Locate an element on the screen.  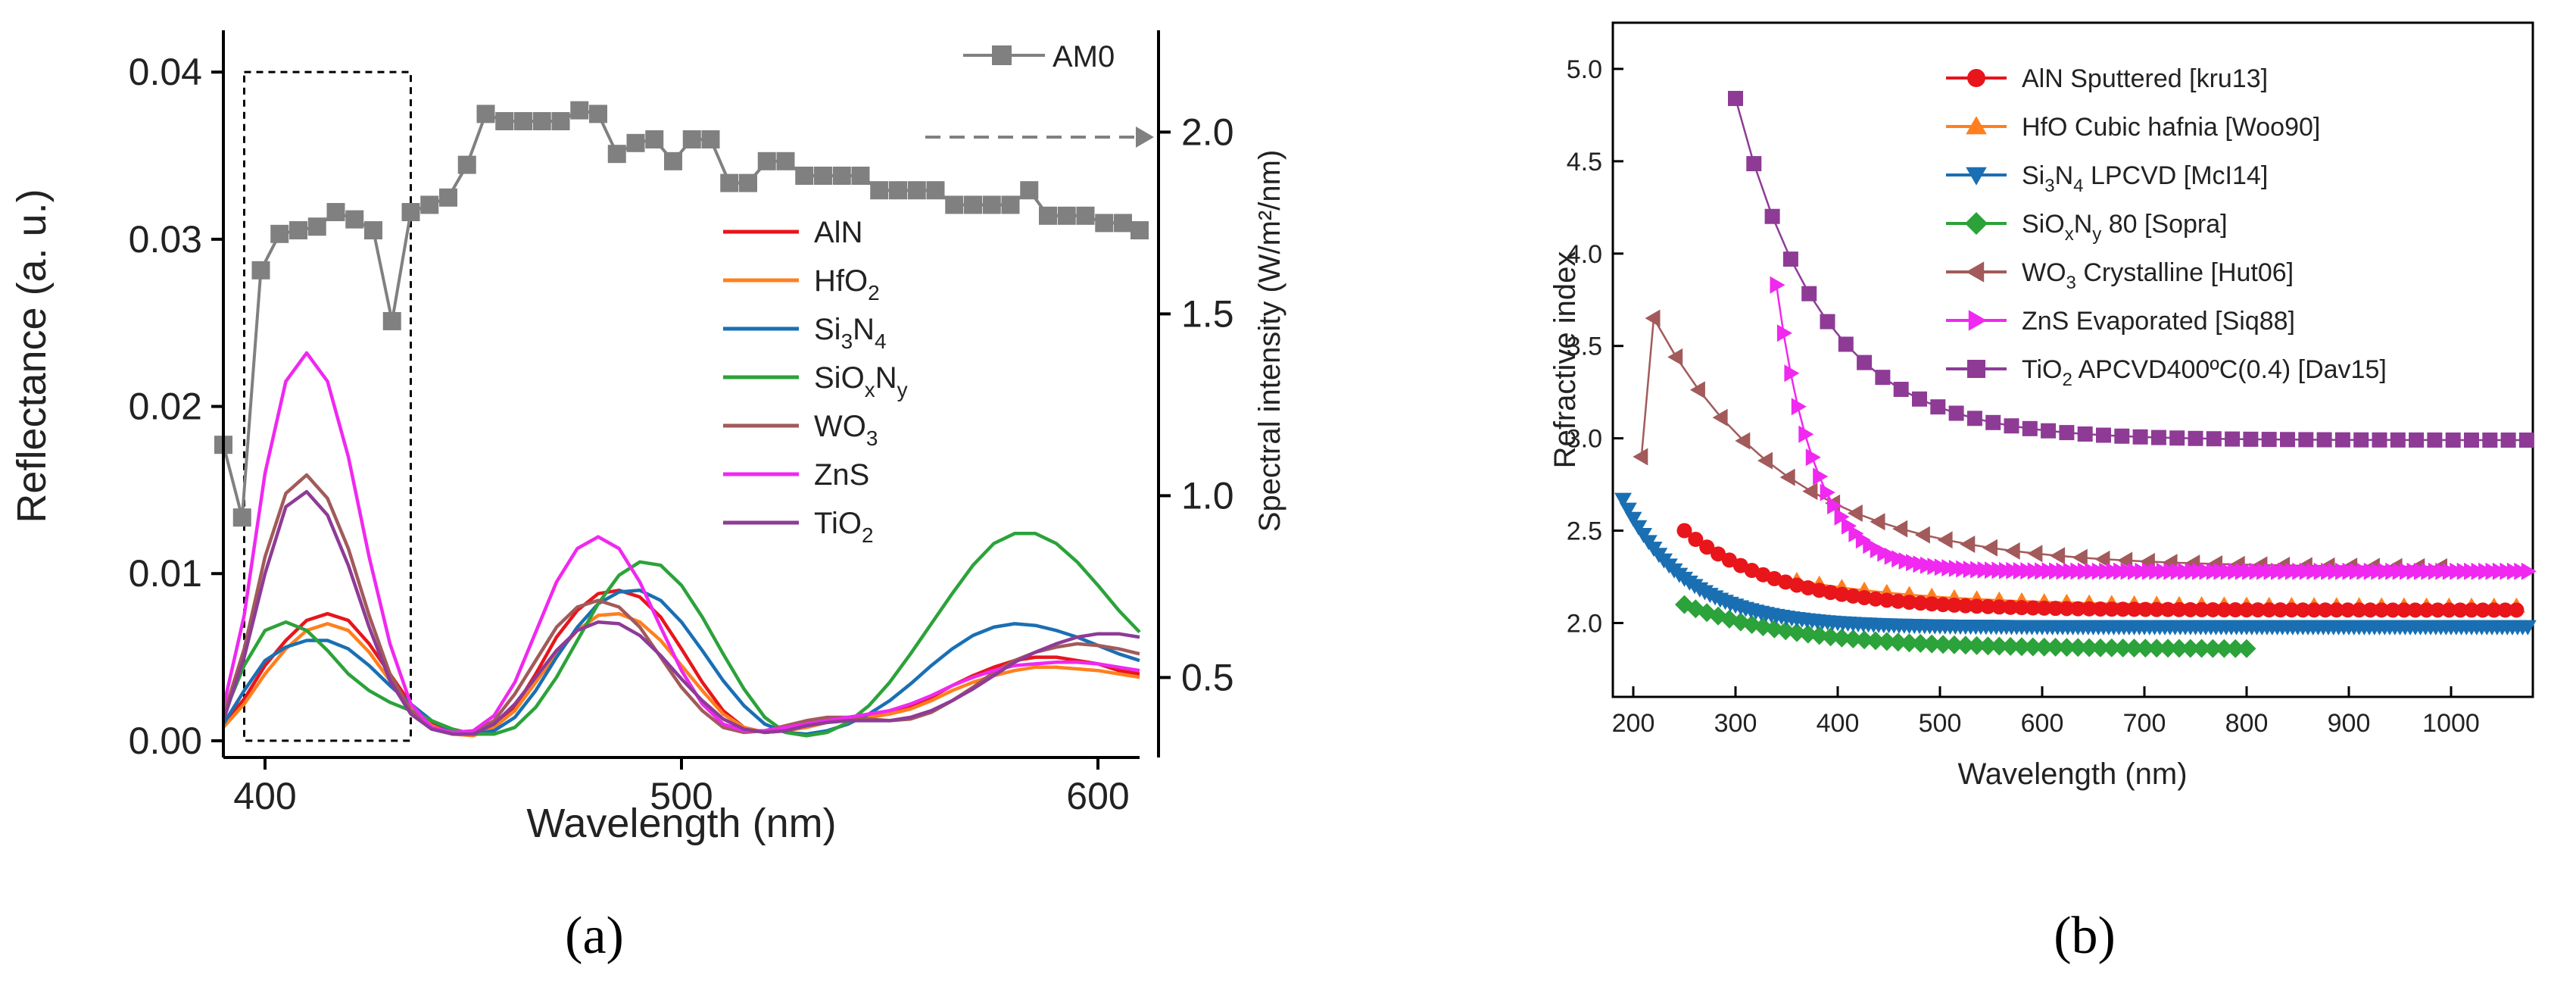
legend-label-hfo2: HfO Cubic hafnia [Woo90] is located at coordinates (2171, 128).